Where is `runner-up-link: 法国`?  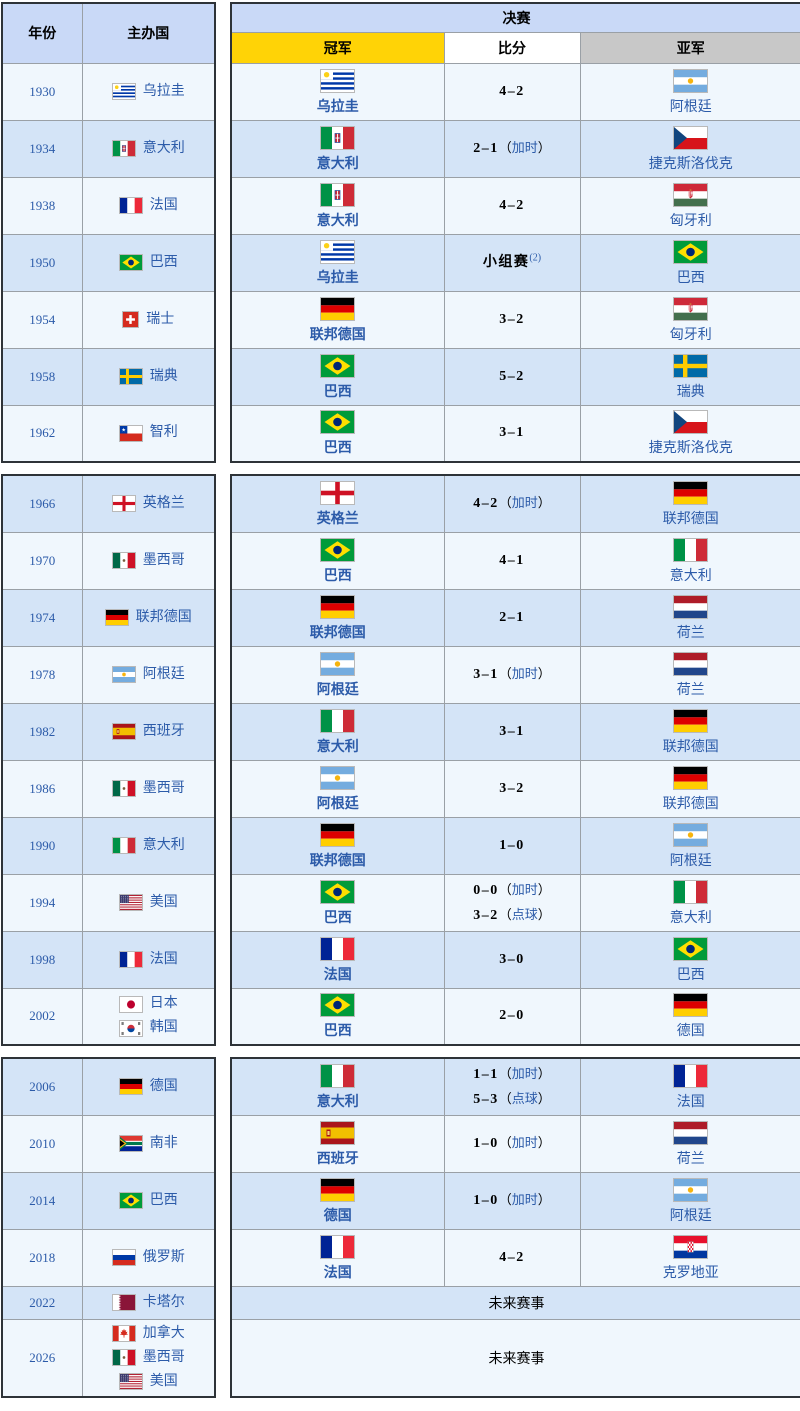
runner-up-link: 法国 is located at coordinates (690, 1102).